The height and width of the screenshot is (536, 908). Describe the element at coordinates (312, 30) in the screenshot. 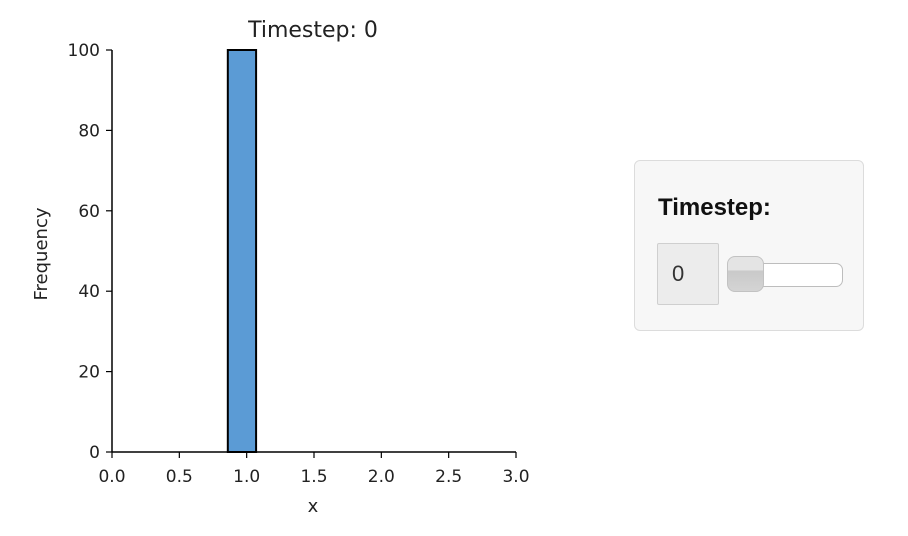

I see `chart-title: Timestep: 0` at that location.